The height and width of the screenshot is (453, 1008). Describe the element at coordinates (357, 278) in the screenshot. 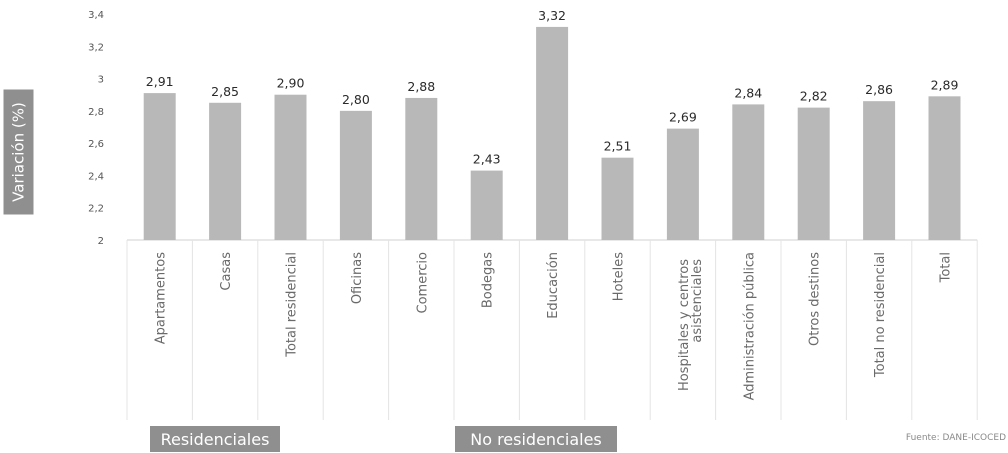

I see `category-label: Oficinas` at that location.